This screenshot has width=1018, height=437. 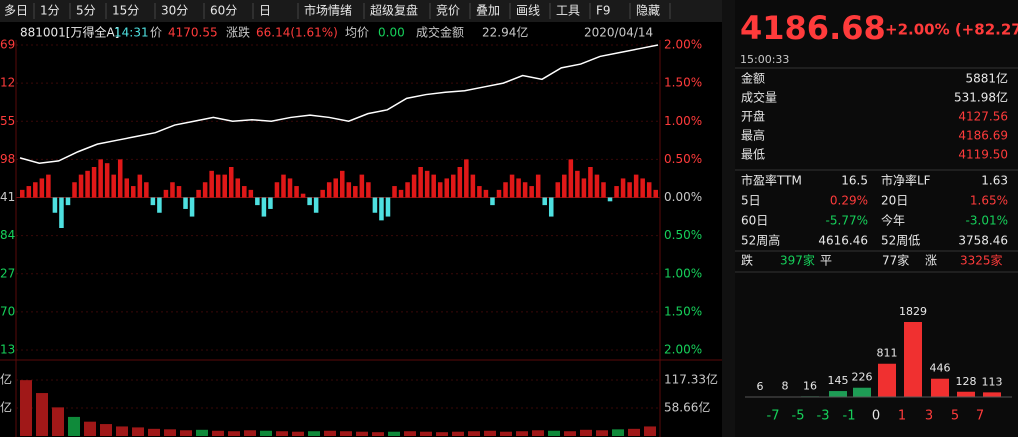 I want to click on toolbar-item: 竞价, so click(x=448, y=11).